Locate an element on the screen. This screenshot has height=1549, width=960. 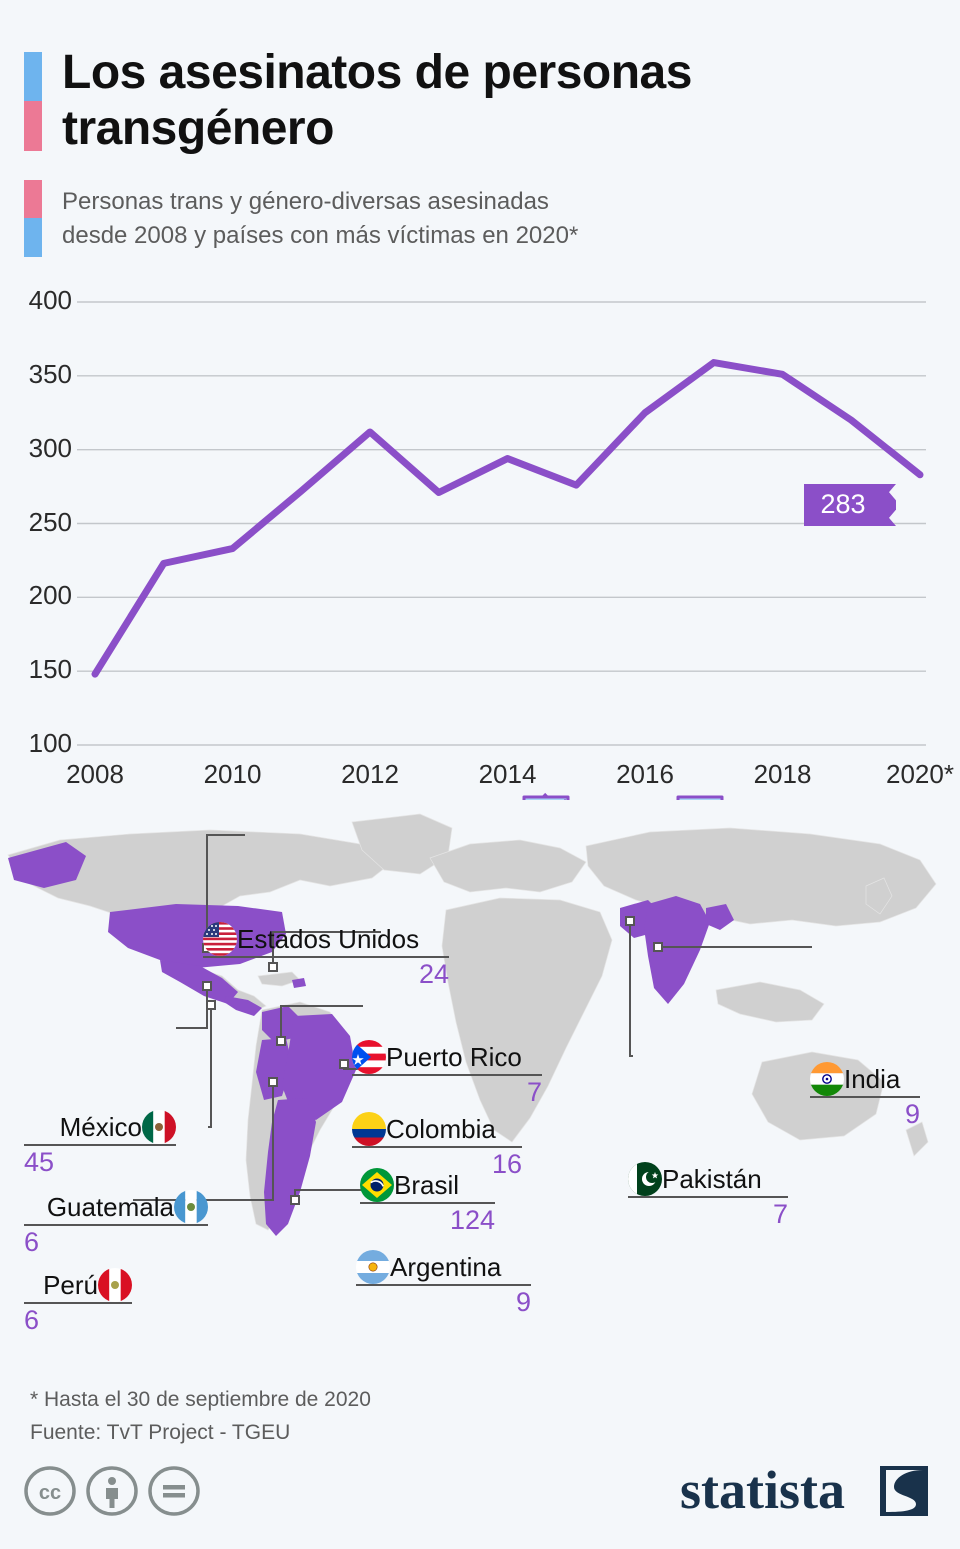
callout-argentina-row: Argentina is located at coordinates (443, 1267).